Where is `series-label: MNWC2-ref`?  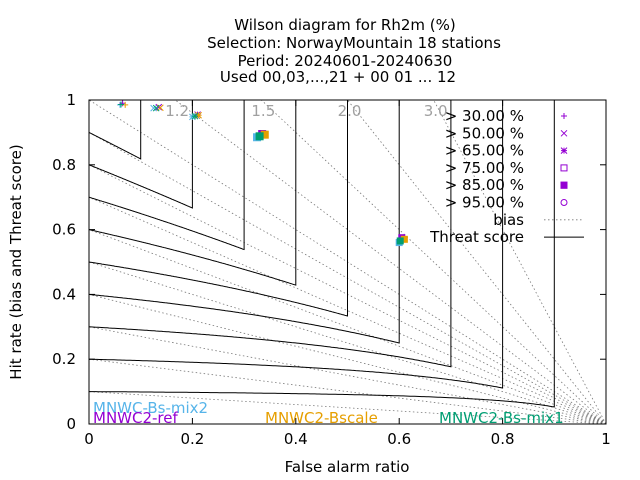 series-label: MNWC2-ref is located at coordinates (135, 418).